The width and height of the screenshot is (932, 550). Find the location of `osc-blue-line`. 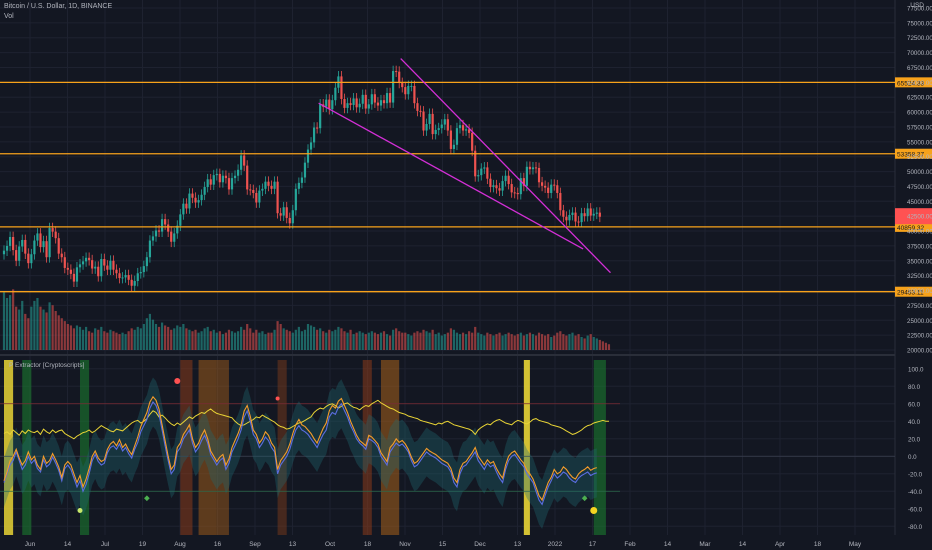

osc-blue-line is located at coordinates (300, 453).